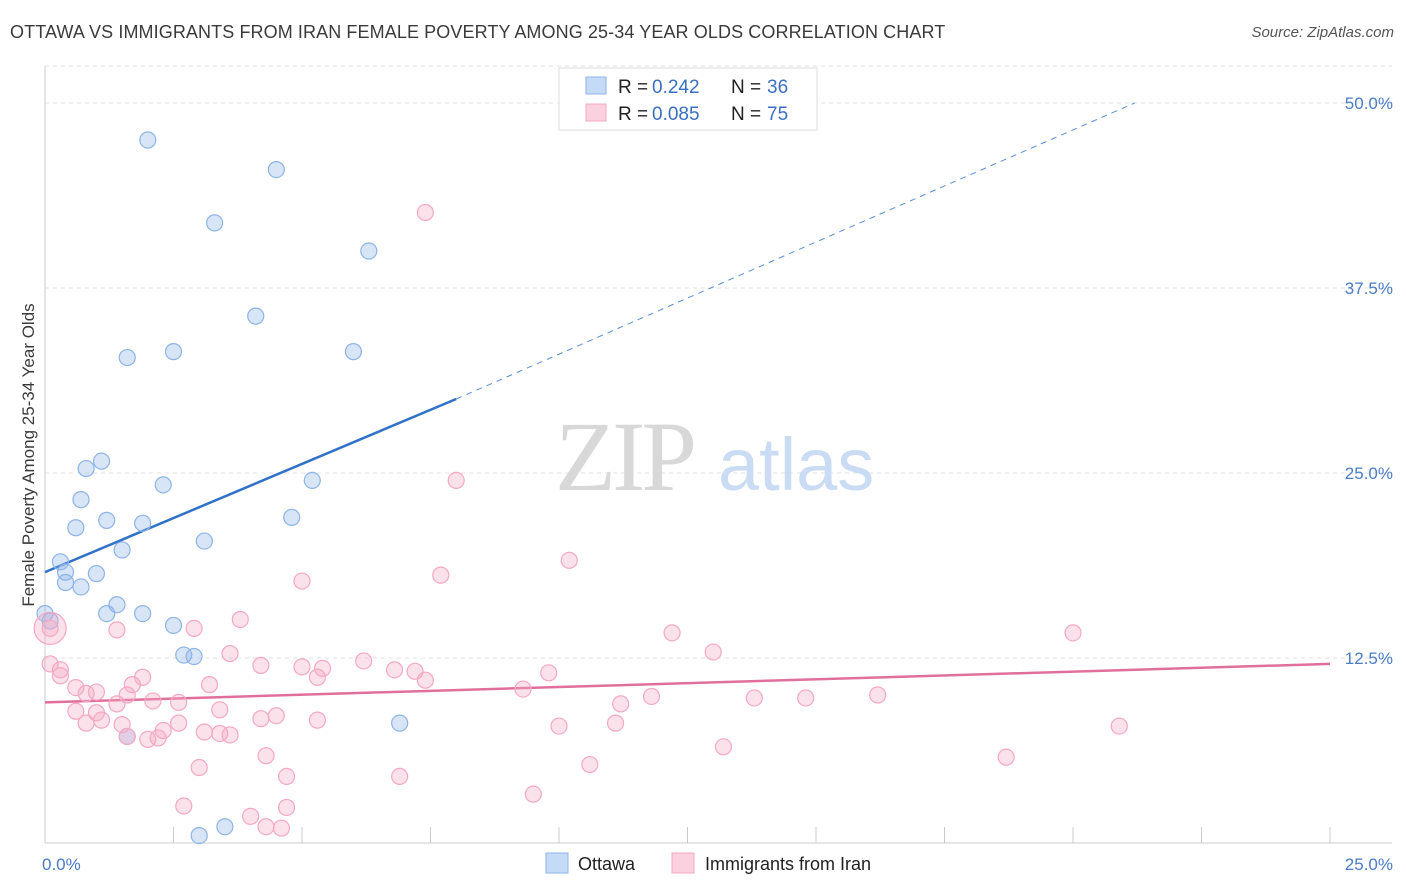  What do you see at coordinates (688, 99) in the screenshot?
I see `legend: R = 0.242 N = 36 R = 0.085 N = 75` at bounding box center [688, 99].